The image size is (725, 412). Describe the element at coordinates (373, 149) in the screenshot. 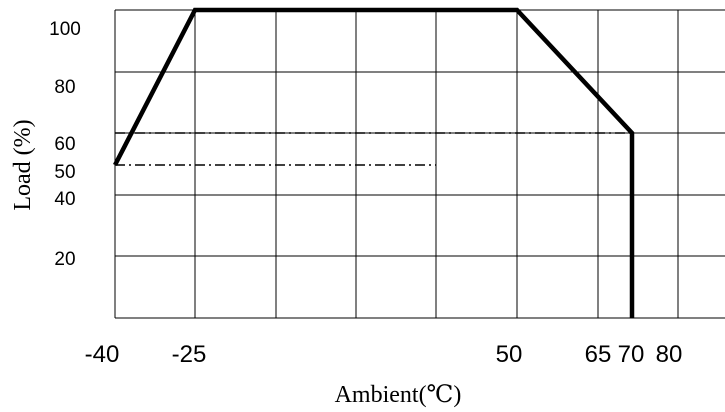

I see `reference-lines` at that location.